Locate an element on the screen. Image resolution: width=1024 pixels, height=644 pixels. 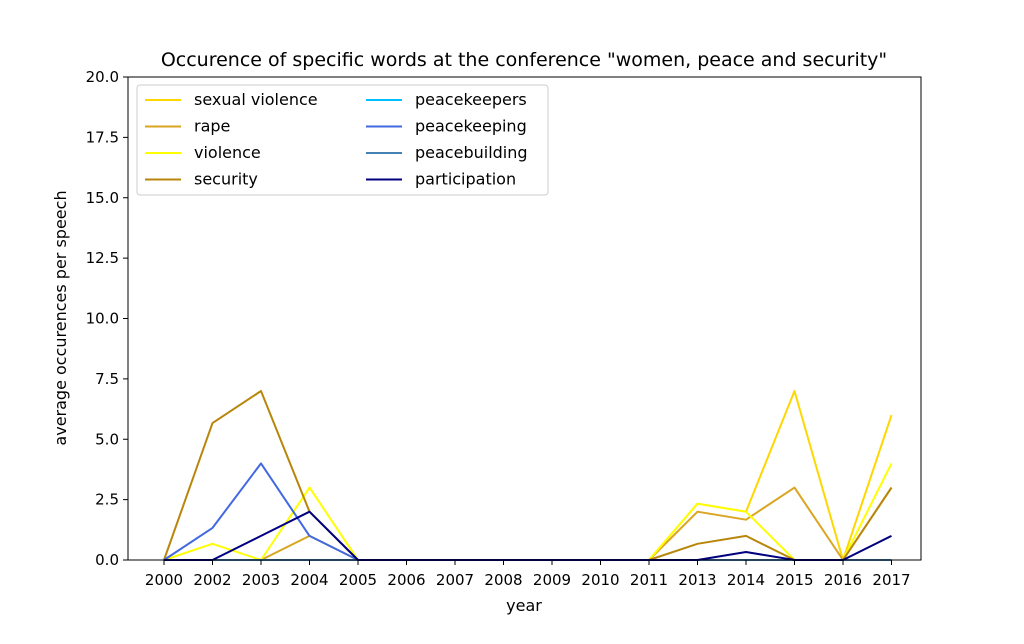
legend-label: peacebuilding is located at coordinates (471, 152).